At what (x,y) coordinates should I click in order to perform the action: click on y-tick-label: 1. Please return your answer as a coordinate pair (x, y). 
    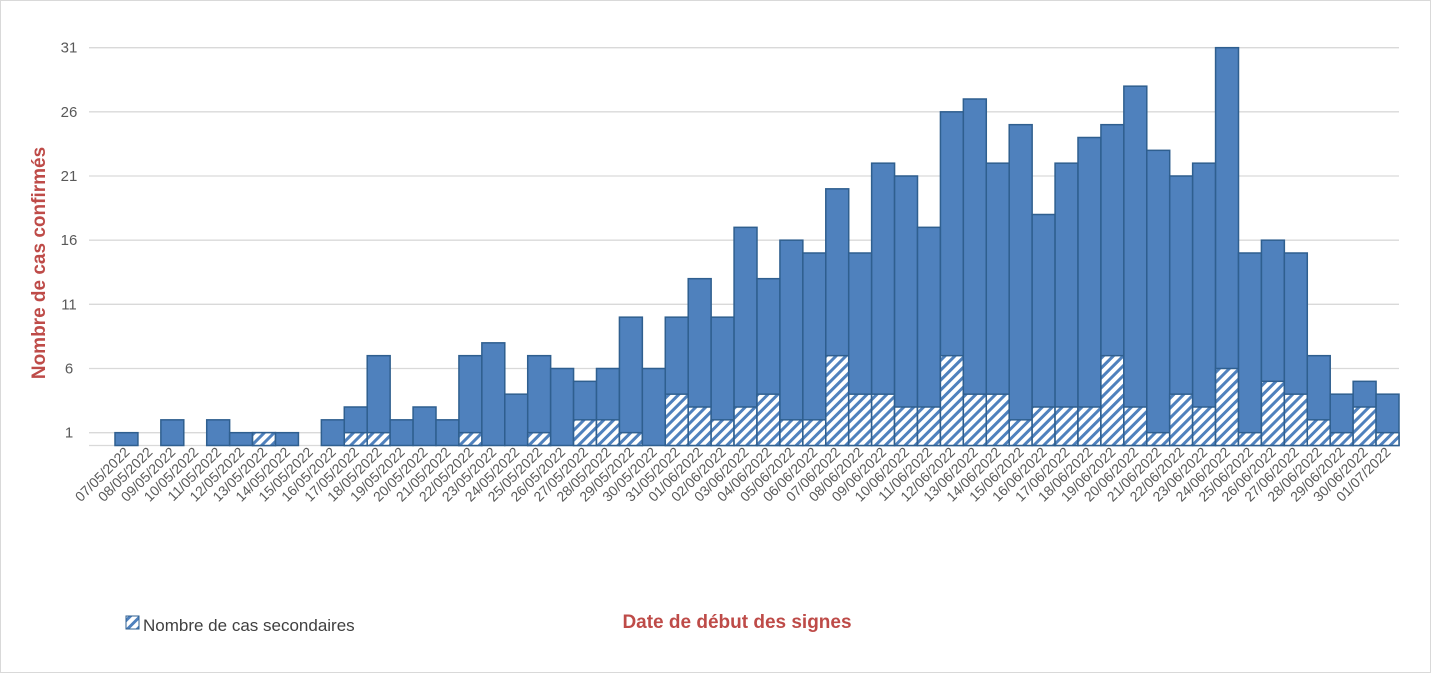
    Looking at the image, I should click on (69, 433).